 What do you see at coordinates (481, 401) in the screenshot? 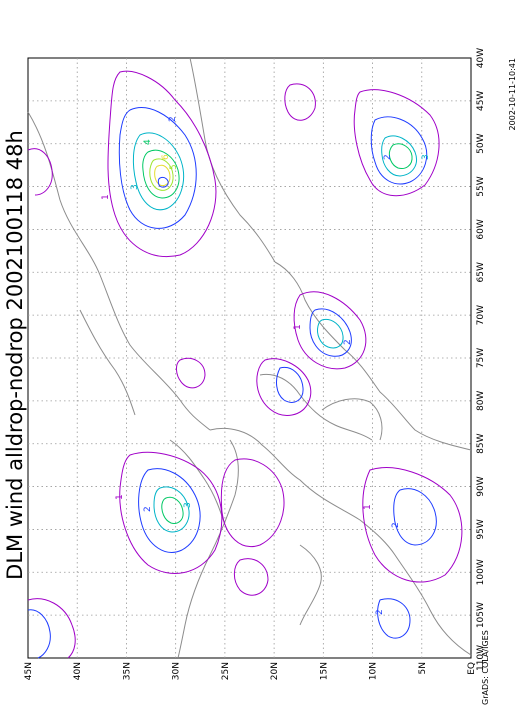
I see `longitude-tick-label: 80W` at bounding box center [481, 401].